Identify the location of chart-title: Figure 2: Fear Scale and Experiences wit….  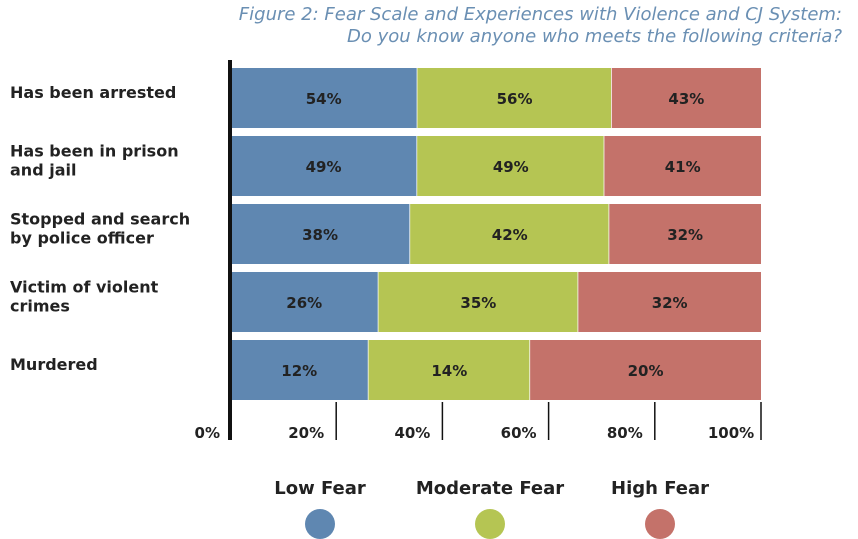
(442, 26).